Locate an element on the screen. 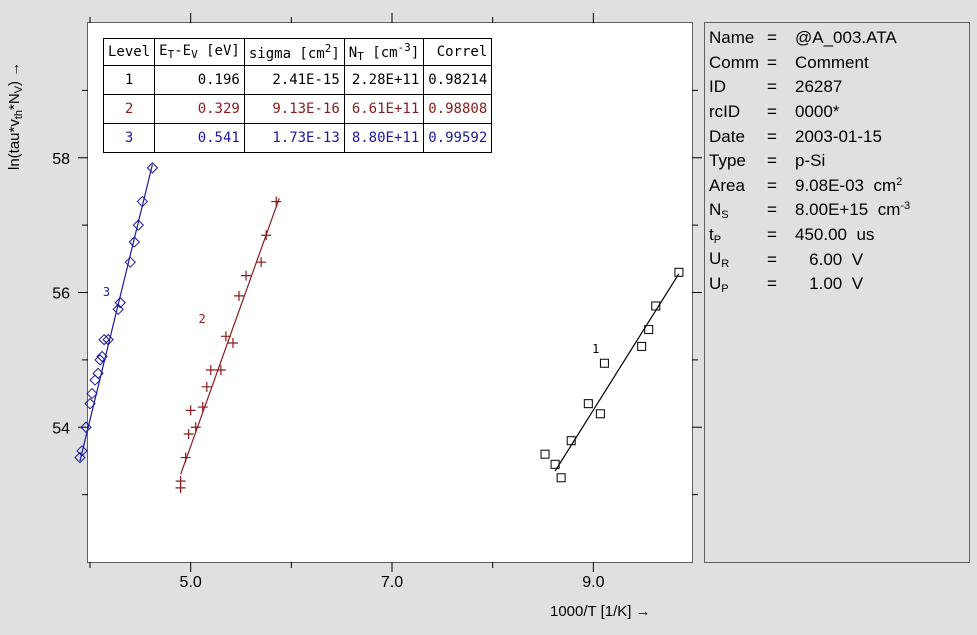  cell-nt: 8.80E+11 is located at coordinates (384, 138).